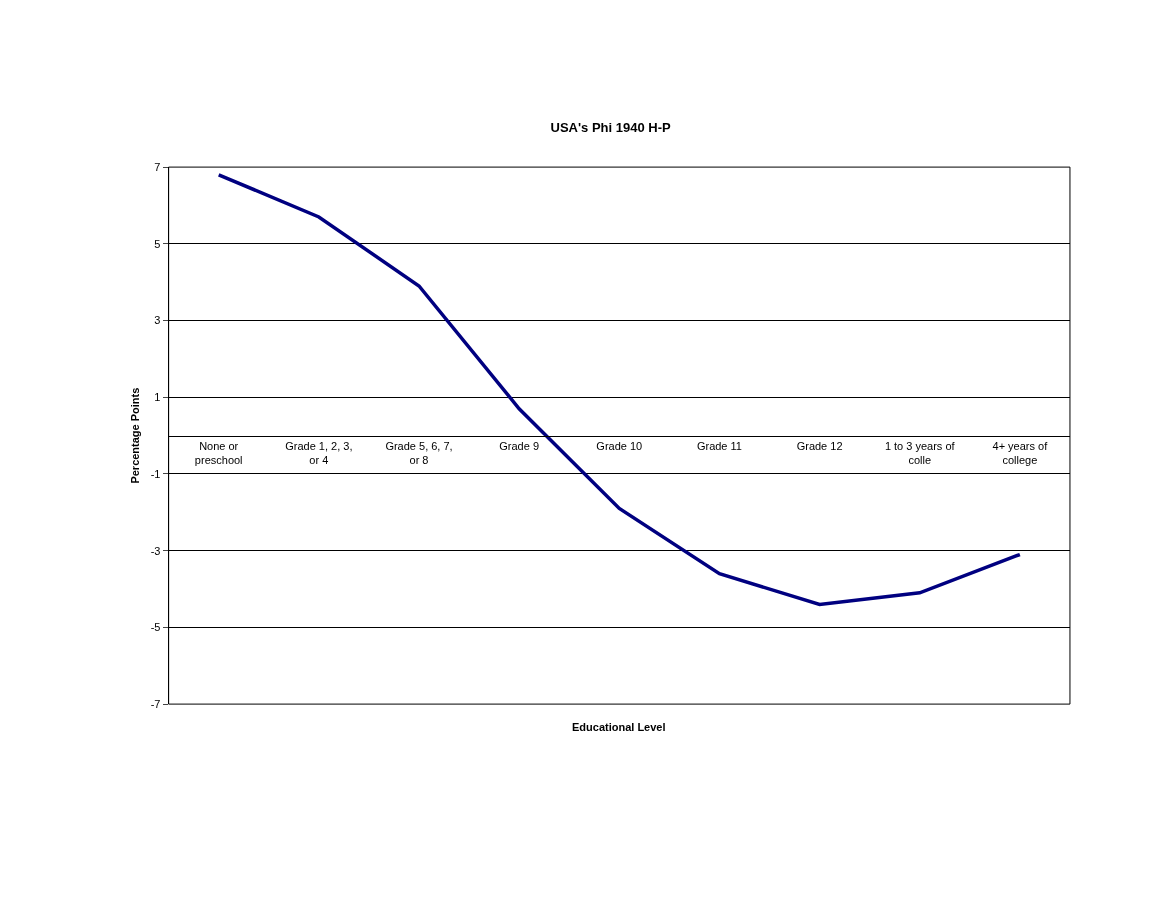 The width and height of the screenshot is (1163, 907). Describe the element at coordinates (719, 445) in the screenshot. I see `x-tick-label: Grade 11` at that location.